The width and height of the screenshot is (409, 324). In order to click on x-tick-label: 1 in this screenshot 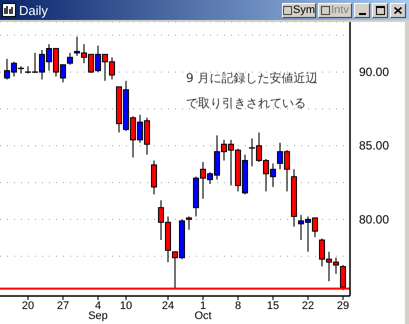, I will do `click(203, 306)`.